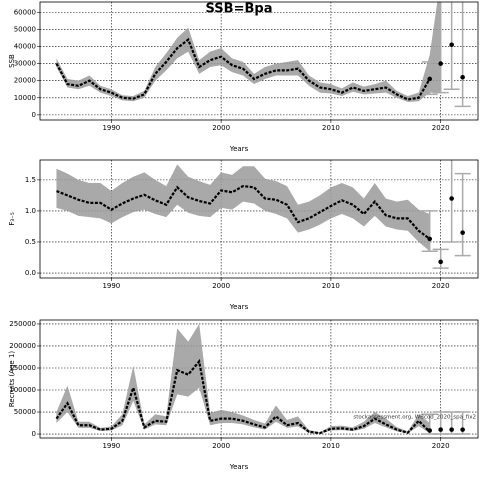 The height and width of the screenshot is (480, 480). What do you see at coordinates (239, 9) in the screenshot?
I see `chart-title: SSB=Bpa` at bounding box center [239, 9].